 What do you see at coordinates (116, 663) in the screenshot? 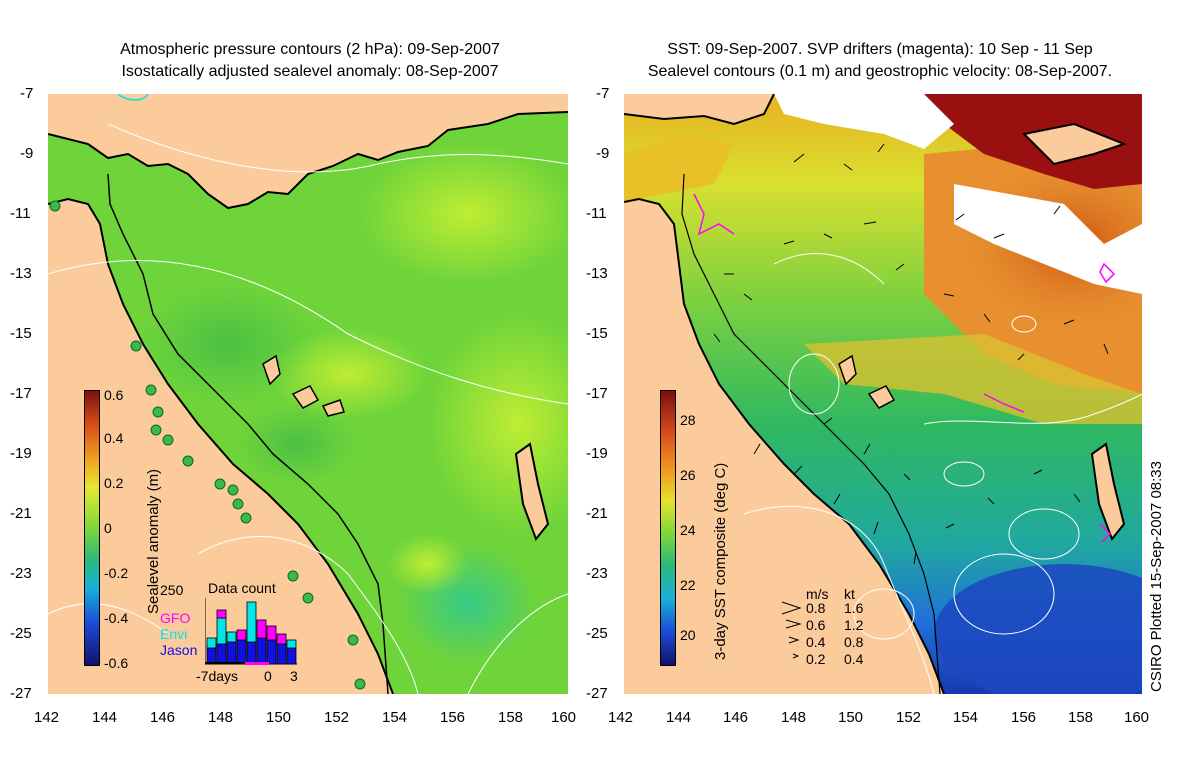
I see `sla-colorbar-tick: -0.6` at bounding box center [116, 663].